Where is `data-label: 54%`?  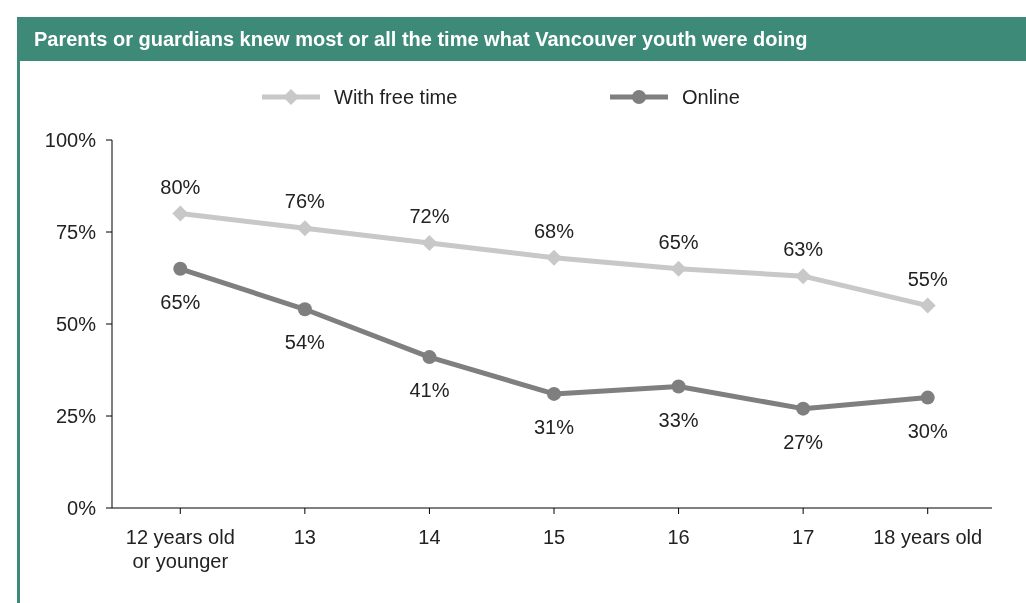
data-label: 54% is located at coordinates (305, 342).